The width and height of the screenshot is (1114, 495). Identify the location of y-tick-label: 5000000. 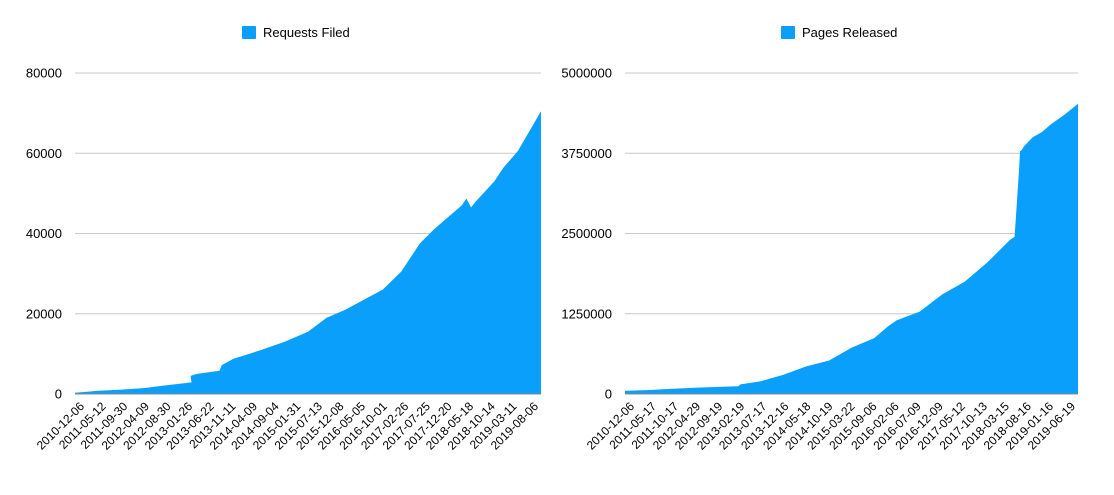
(586, 73).